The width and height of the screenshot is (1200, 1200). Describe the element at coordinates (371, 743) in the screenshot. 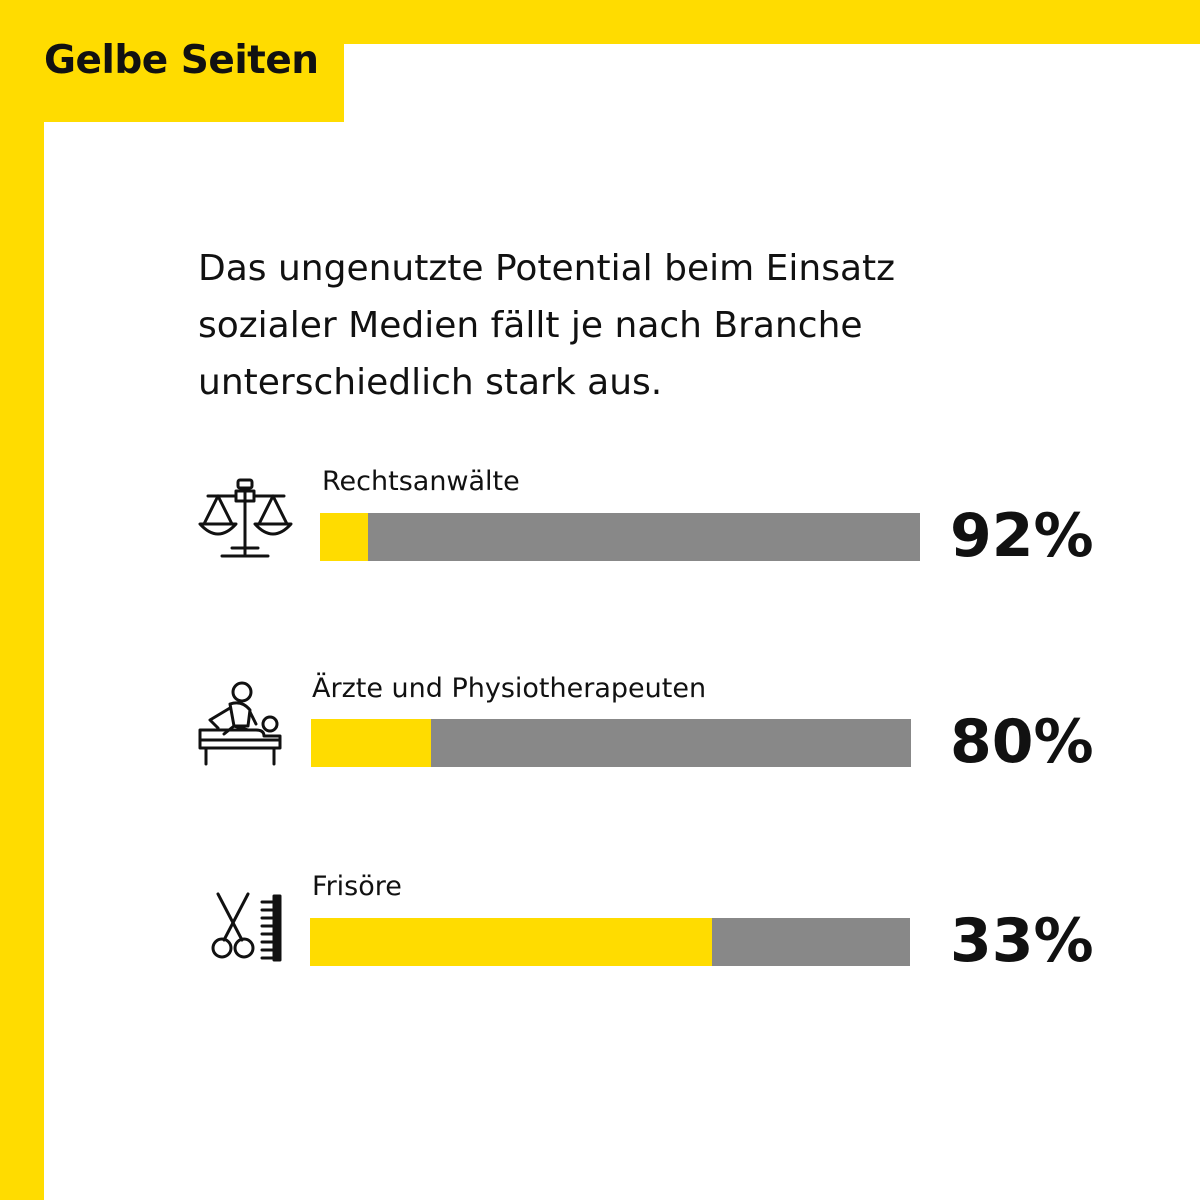

I see `bar-fill-aerzte` at that location.